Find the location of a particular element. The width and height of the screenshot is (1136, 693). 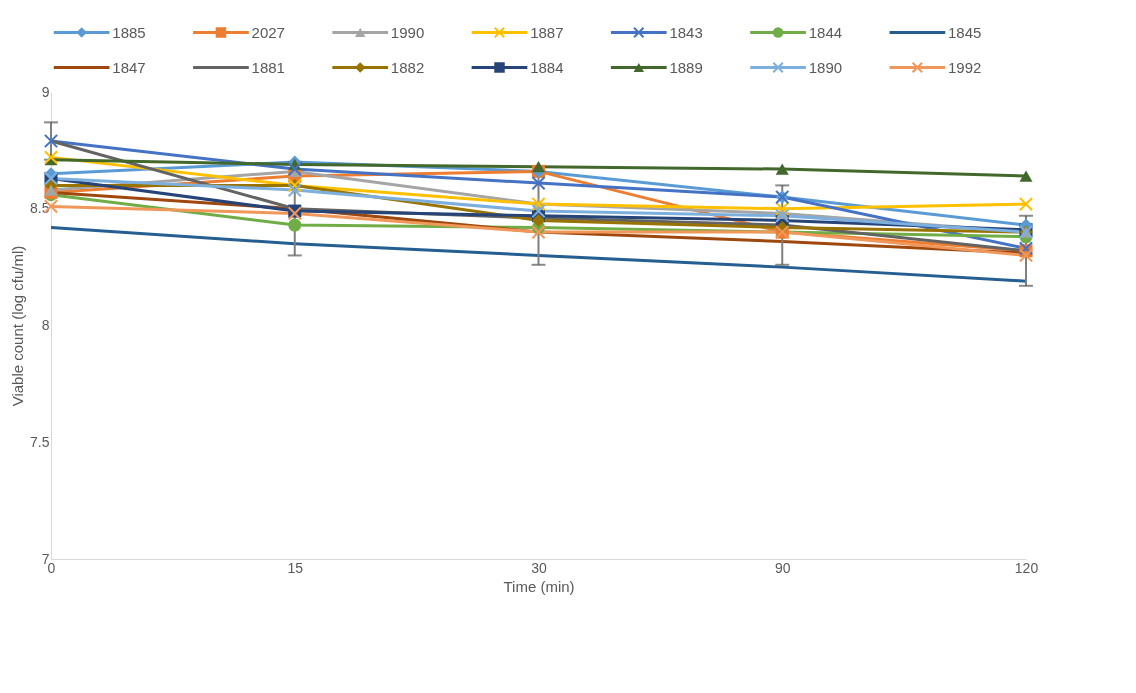

legend-label: 1885 is located at coordinates (129, 32).